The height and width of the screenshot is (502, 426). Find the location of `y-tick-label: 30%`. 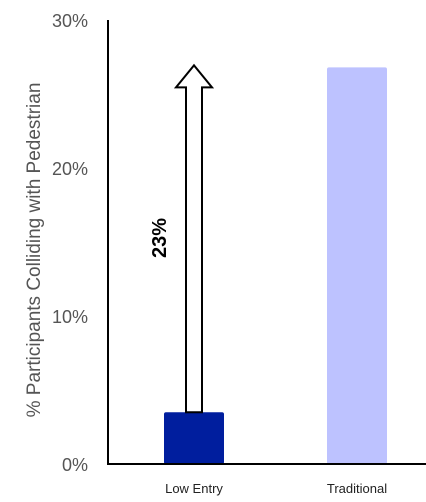

y-tick-label: 30% is located at coordinates (70, 21).